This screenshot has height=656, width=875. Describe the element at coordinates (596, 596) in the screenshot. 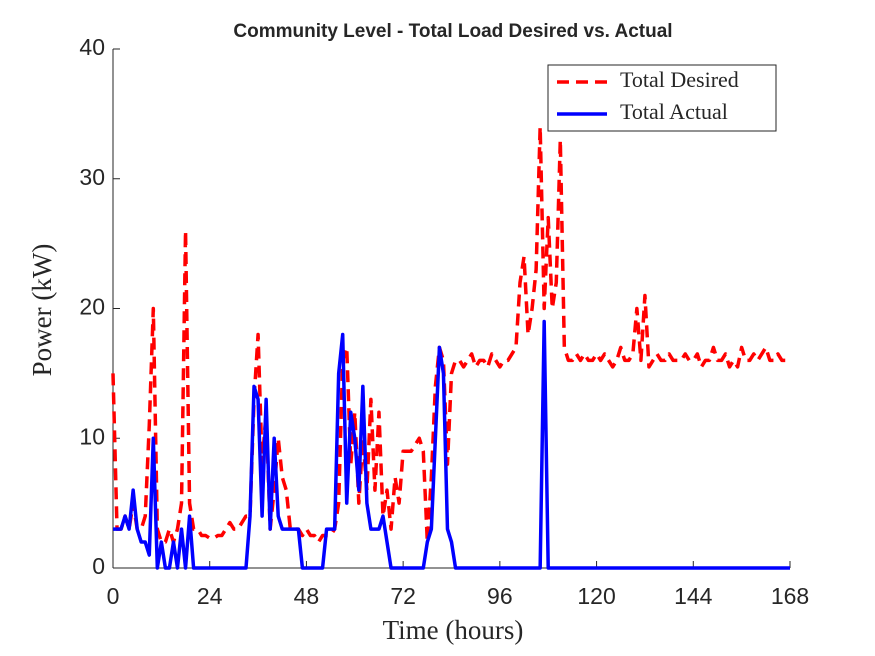

I see `x-tick-label: 120` at that location.